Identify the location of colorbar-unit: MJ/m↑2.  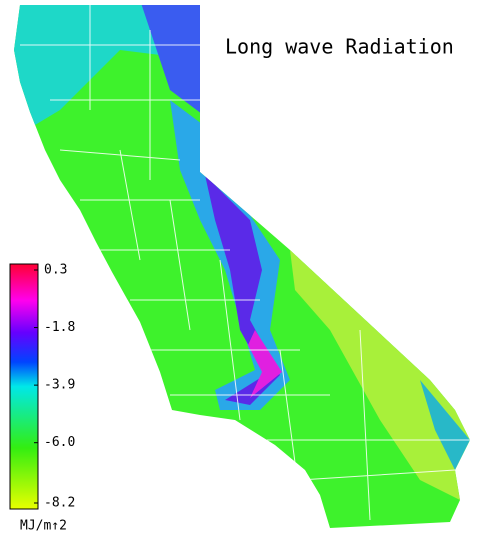
(43, 526).